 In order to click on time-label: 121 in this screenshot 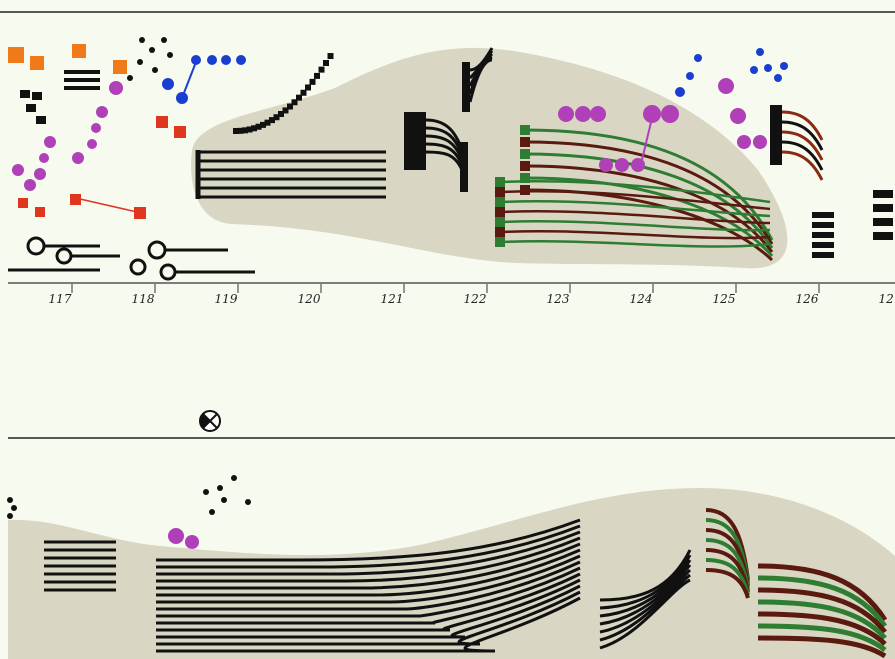, I will do `click(392, 299)`.